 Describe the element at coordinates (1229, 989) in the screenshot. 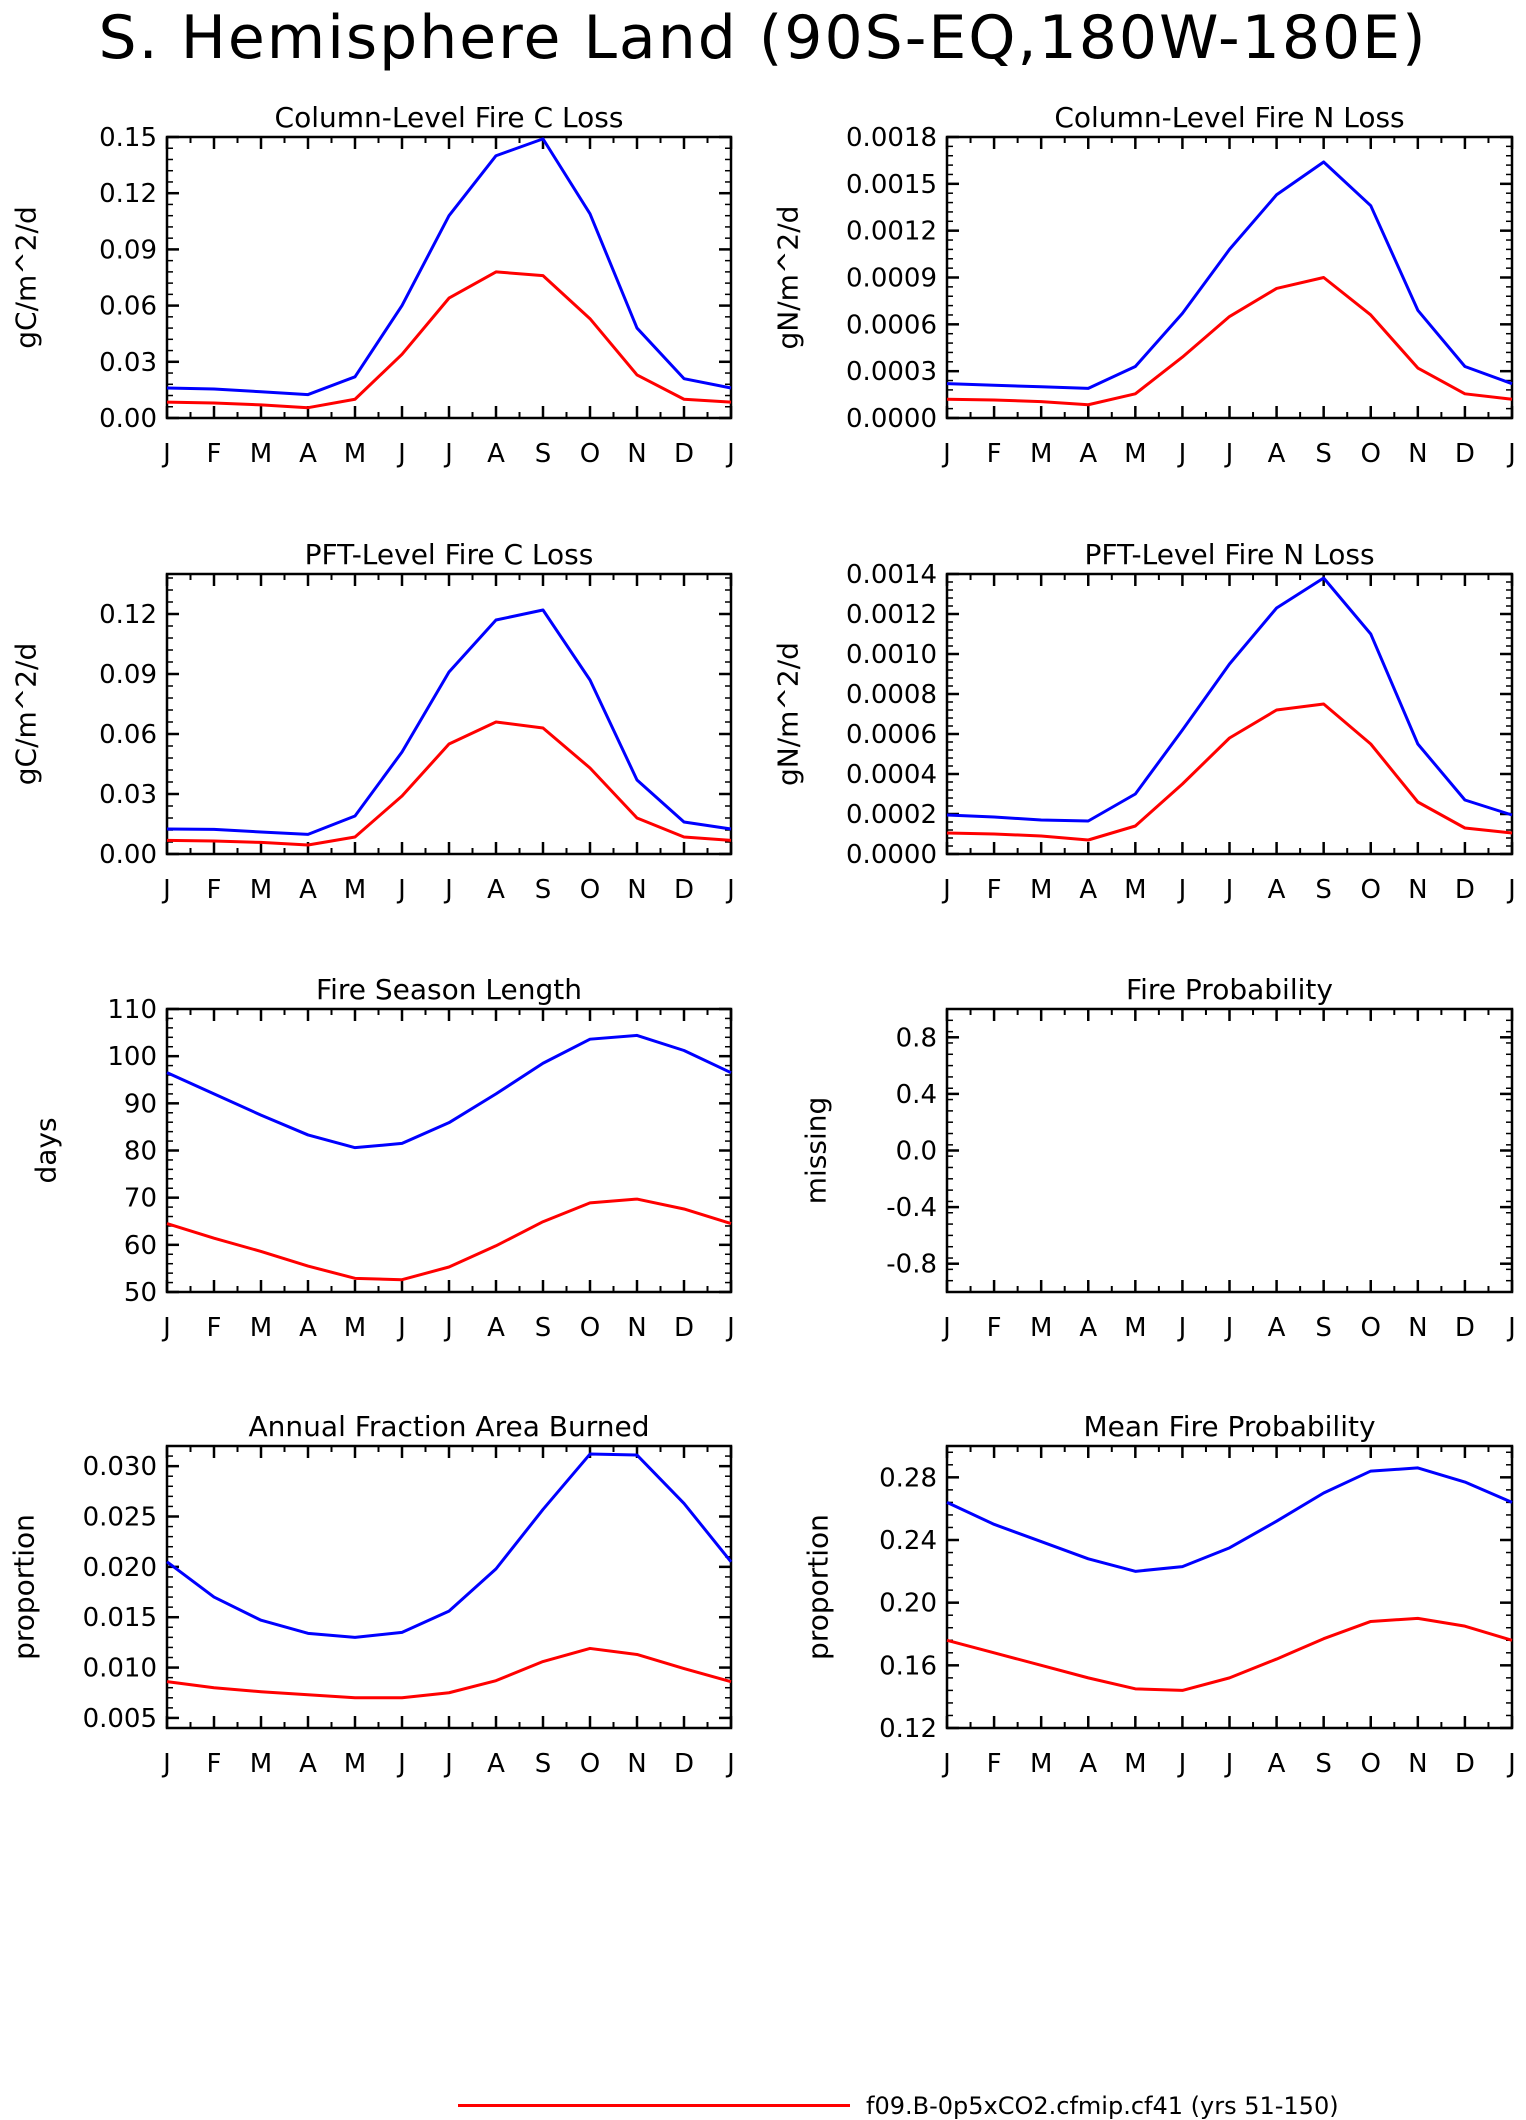

I see `chart-title: Fire Probability` at that location.